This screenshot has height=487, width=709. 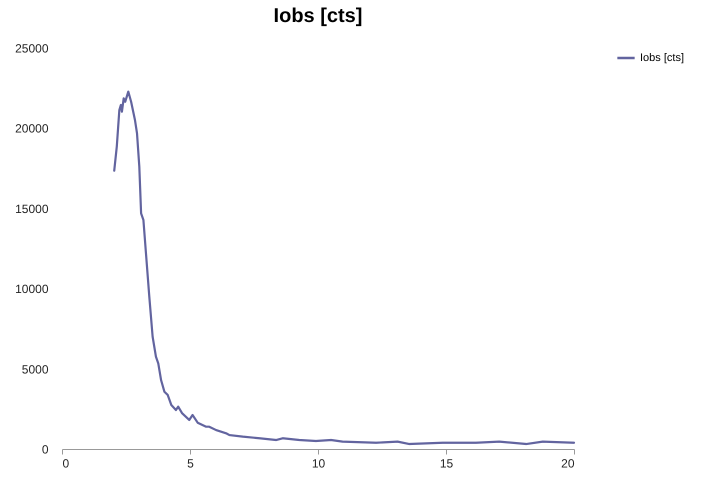 What do you see at coordinates (662, 58) in the screenshot?
I see `legend-label: Iobs [cts]` at bounding box center [662, 58].